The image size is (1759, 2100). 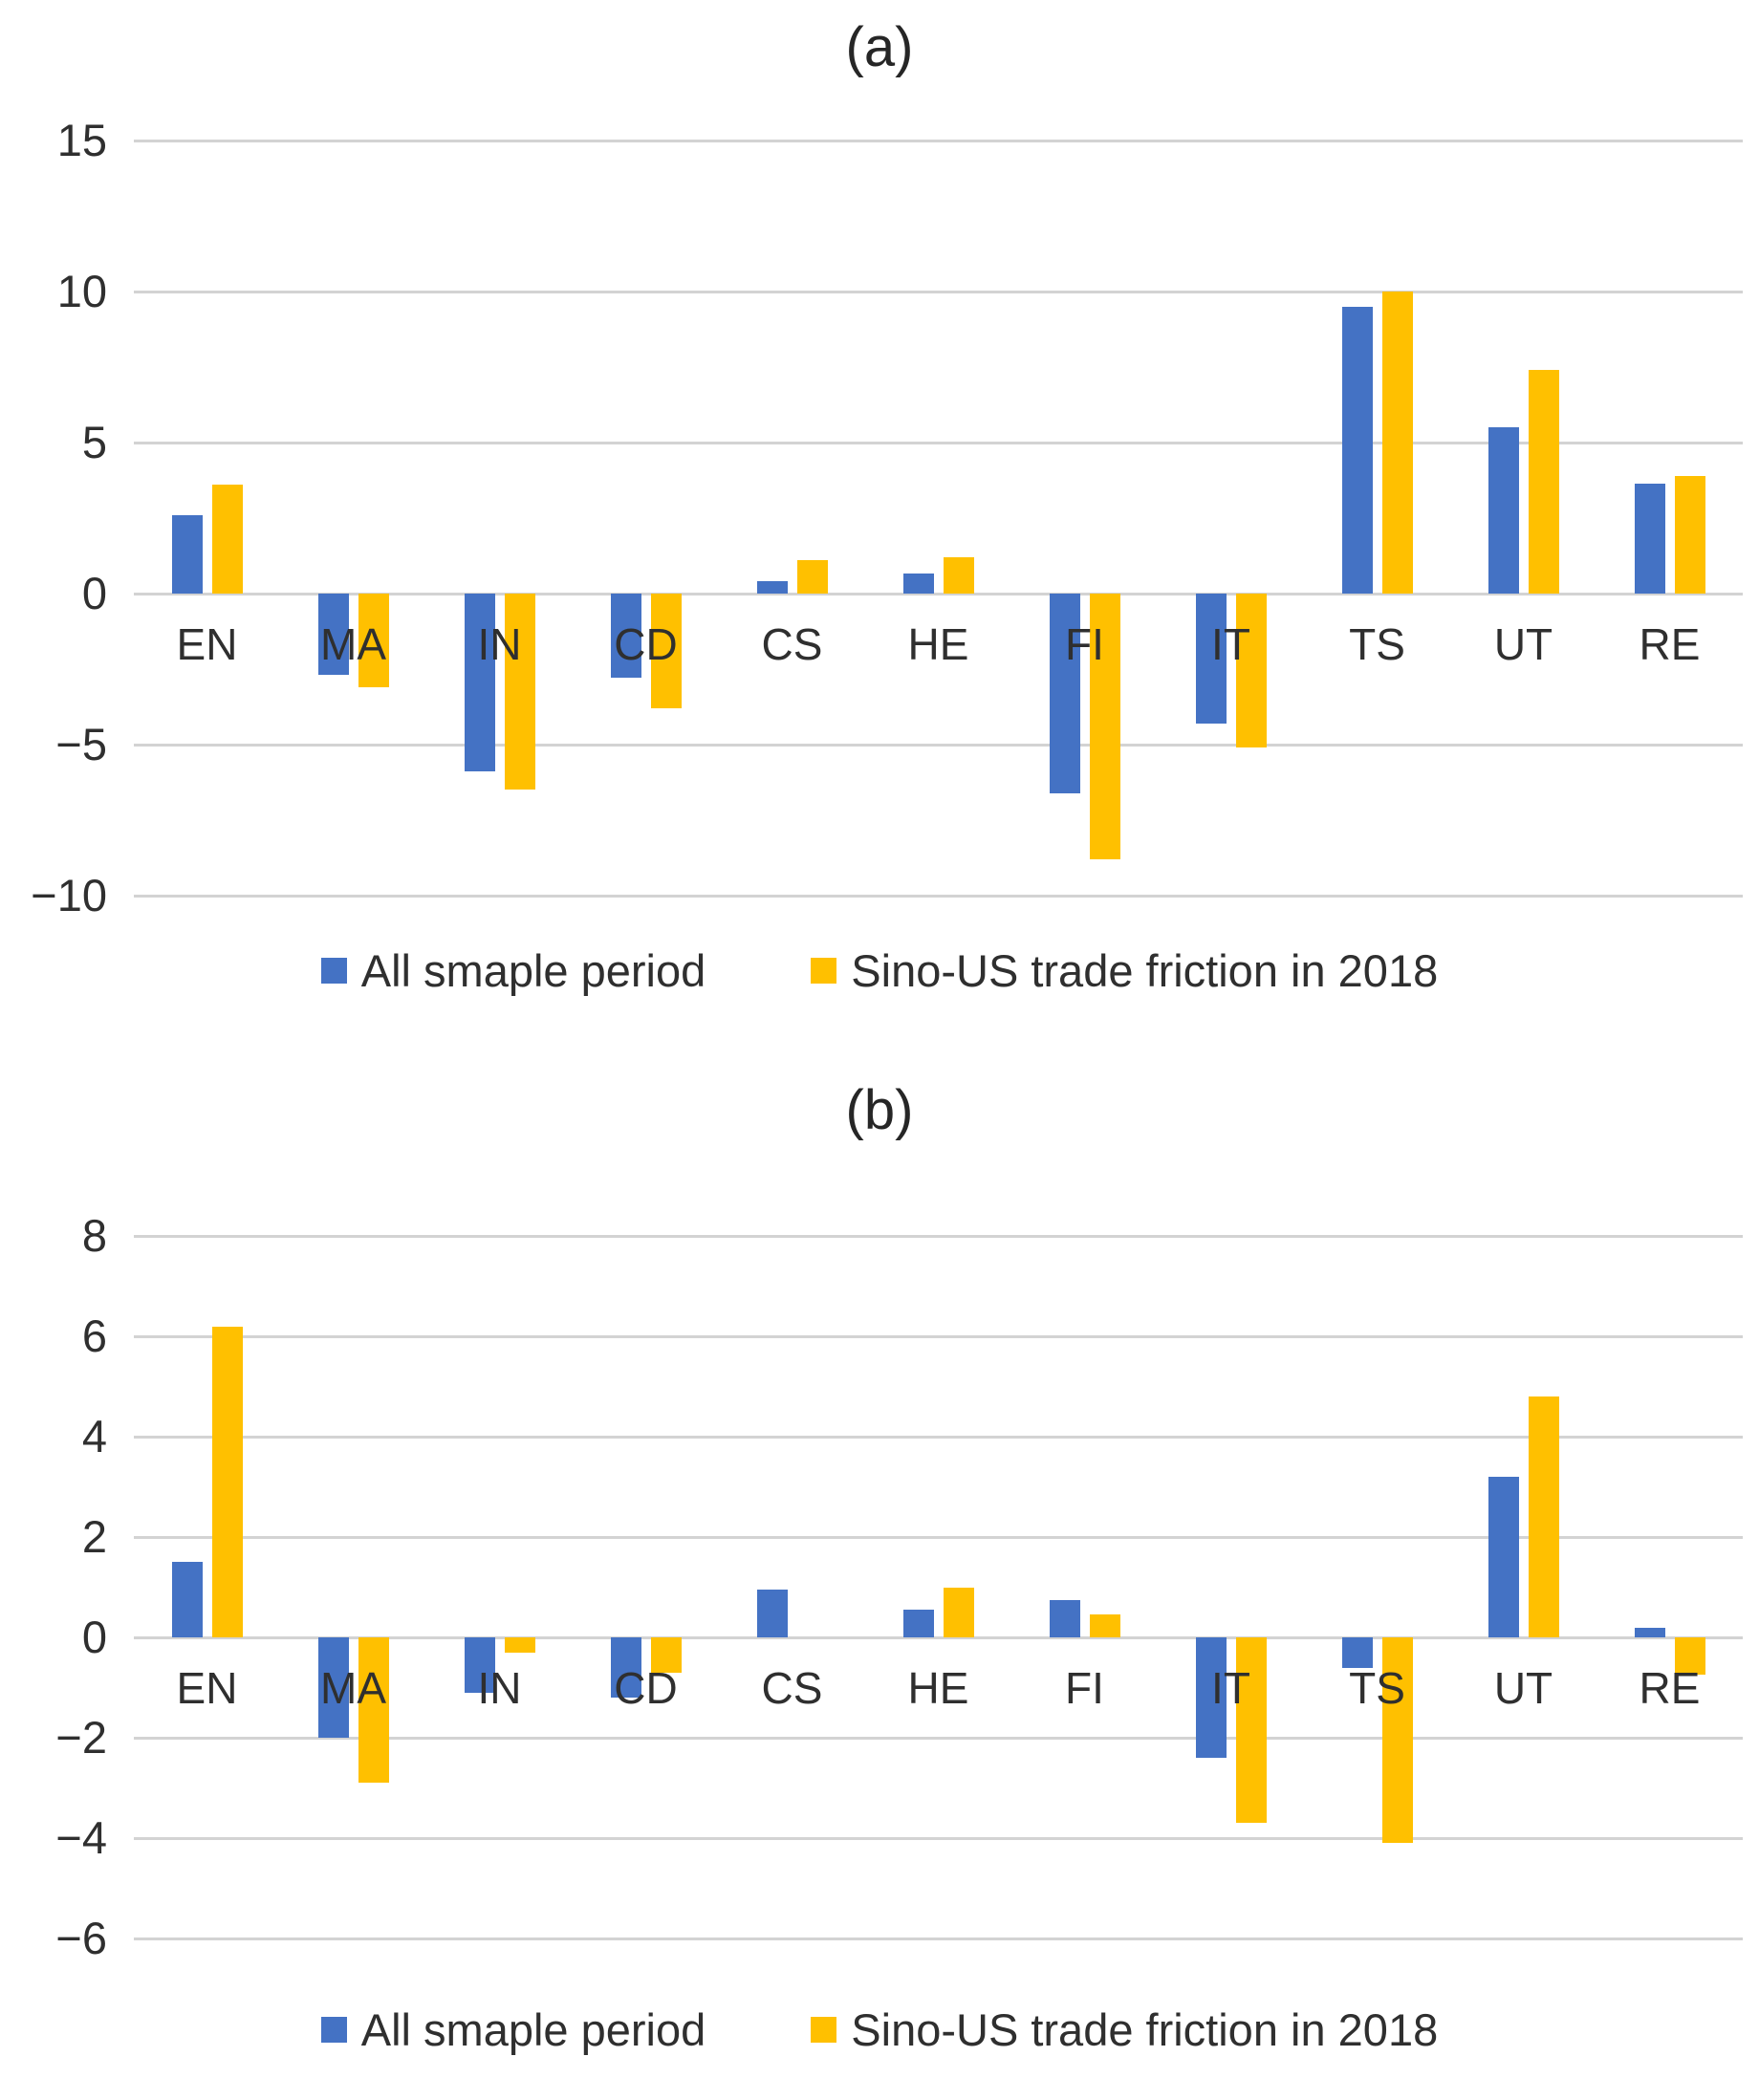 I want to click on gridline-y--10, so click(x=938, y=896).